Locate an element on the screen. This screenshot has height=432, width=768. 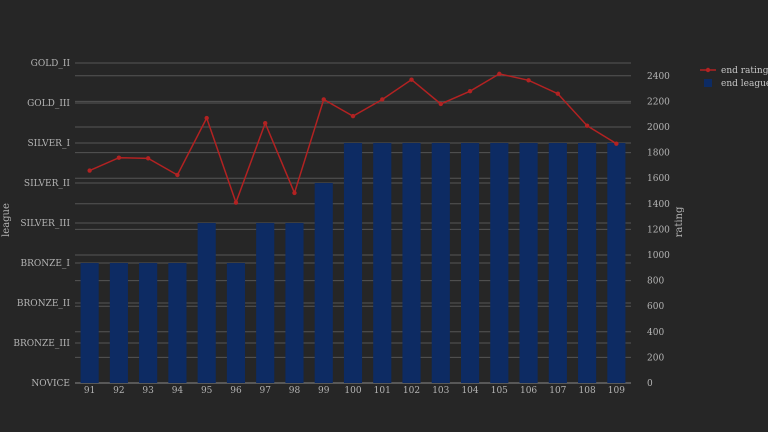
y-right-tick-label: 600 is located at coordinates (655, 307).